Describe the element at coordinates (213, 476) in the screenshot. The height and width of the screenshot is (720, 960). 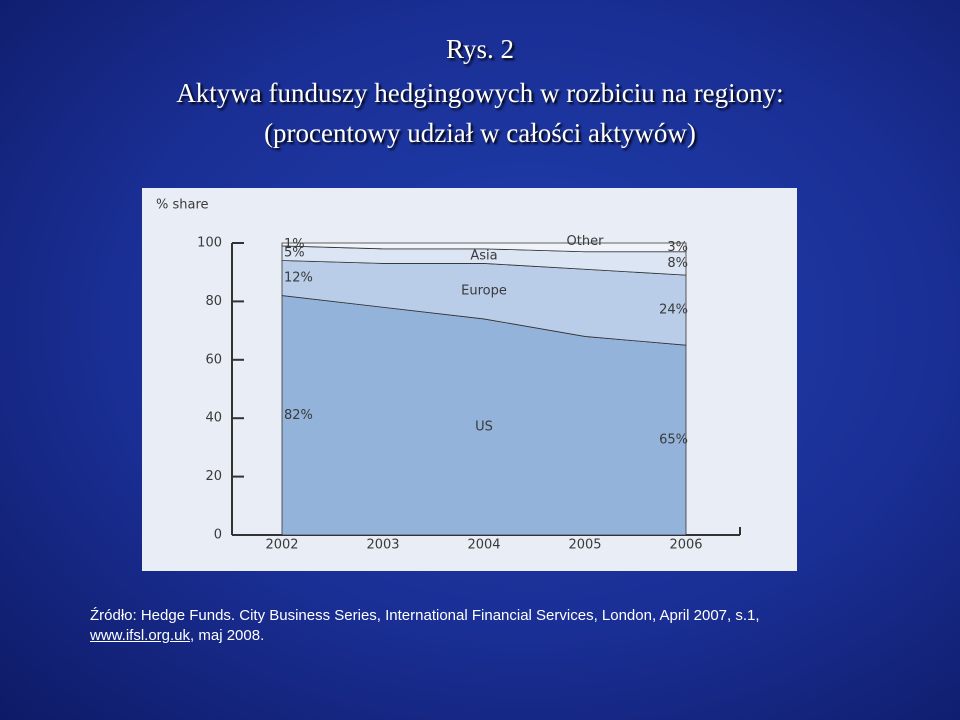
I see `y-tick-label: 20` at that location.